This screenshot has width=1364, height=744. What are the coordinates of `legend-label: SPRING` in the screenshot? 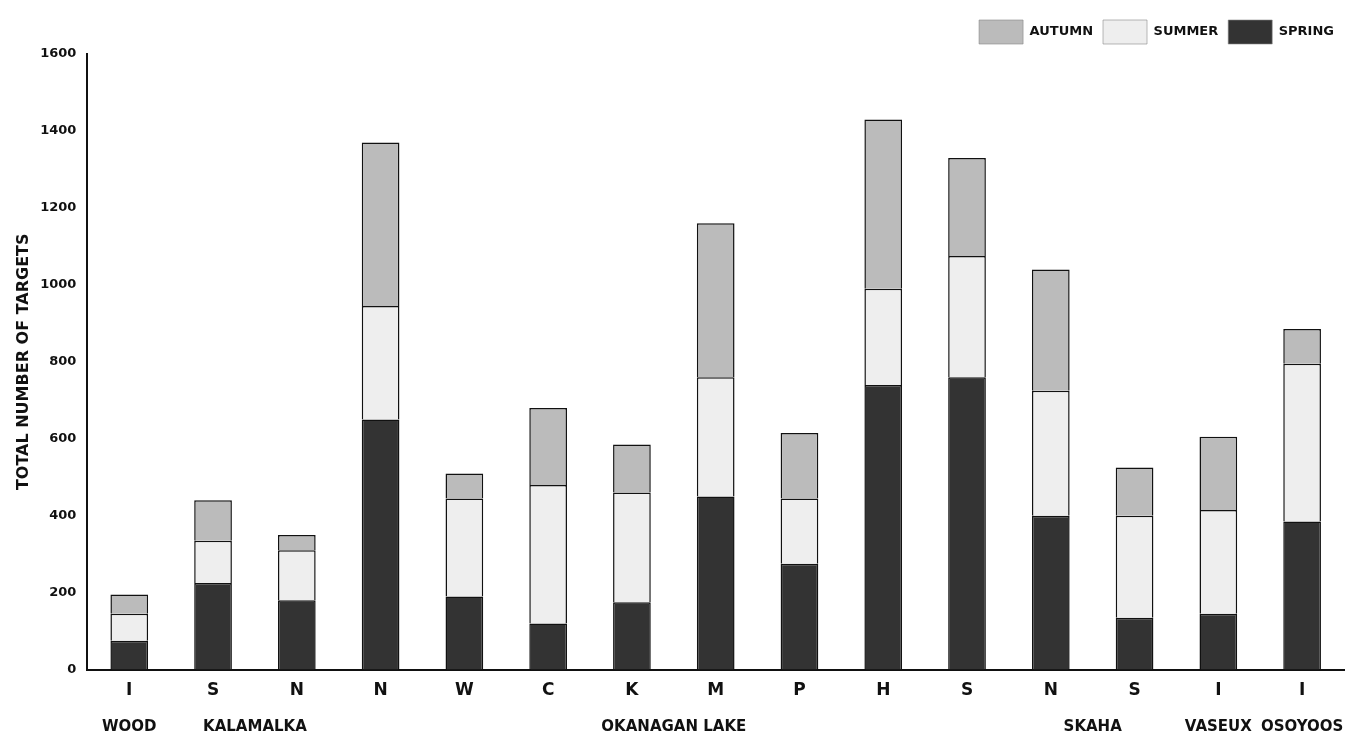 It's located at (1306, 31).